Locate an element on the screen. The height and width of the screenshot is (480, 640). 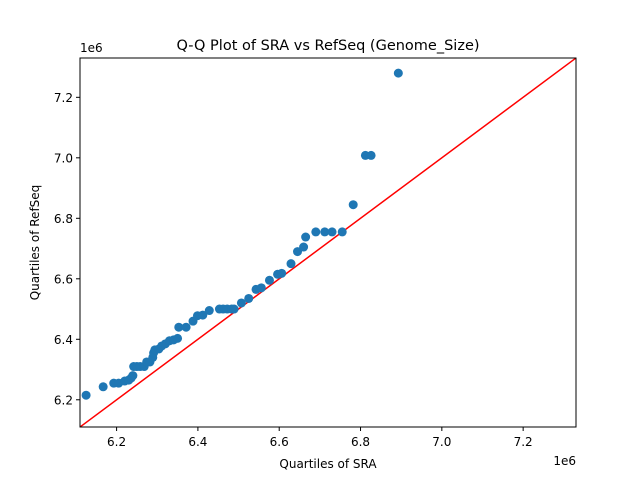
x-tick-label: 6.4 is located at coordinates (197, 442).